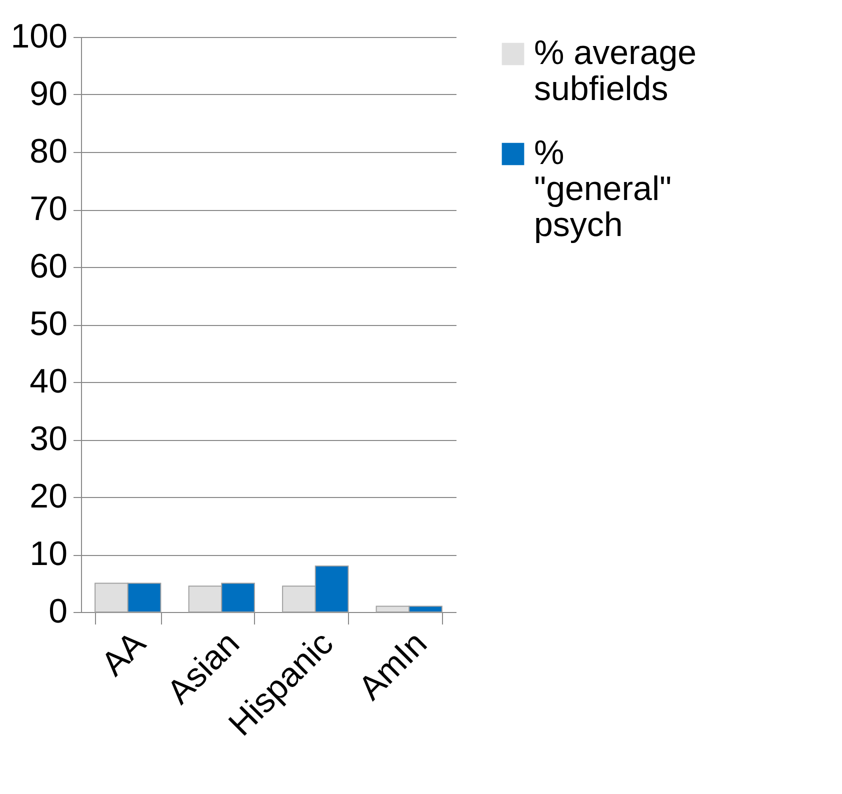 This screenshot has width=842, height=794. Describe the element at coordinates (49, 209) in the screenshot. I see `y-tick-label: 70` at that location.